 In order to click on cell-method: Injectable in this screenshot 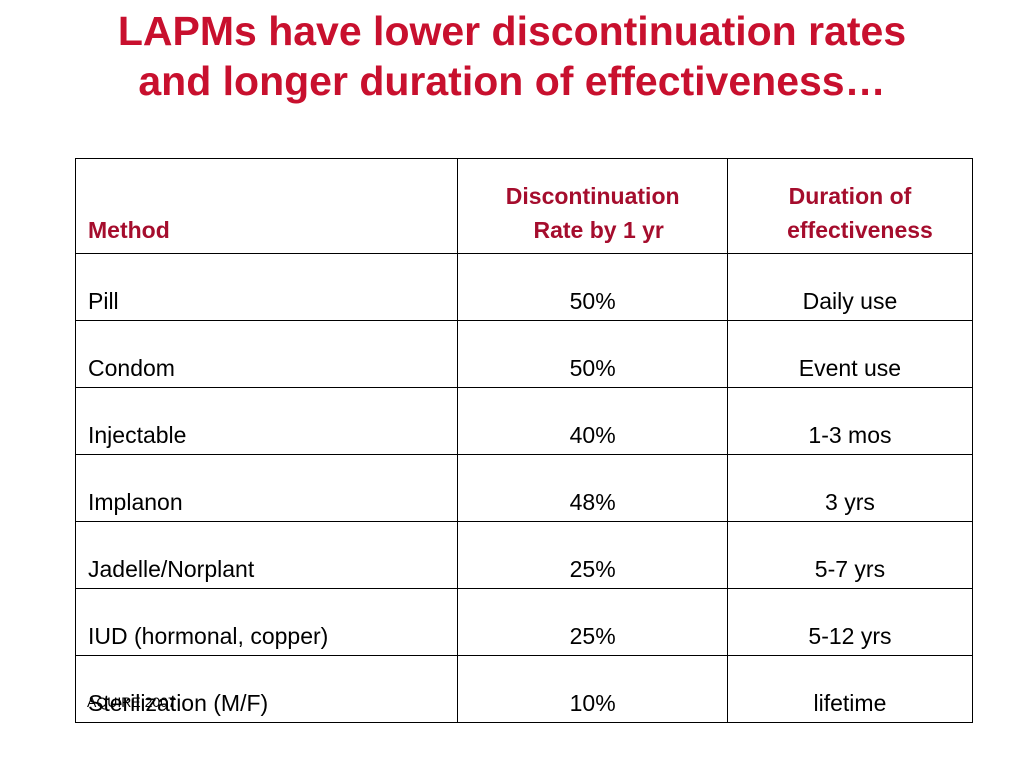, I will do `click(266, 421)`.